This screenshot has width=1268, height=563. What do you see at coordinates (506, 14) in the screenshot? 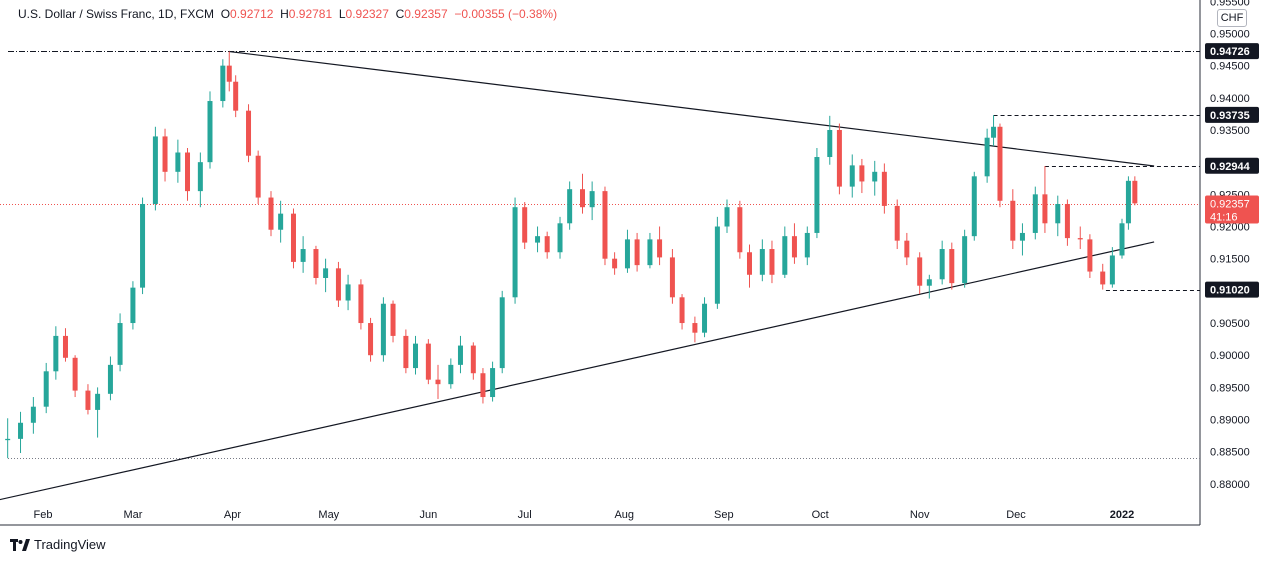
I see `legend-change: −0.00355 (−0.38%)` at bounding box center [506, 14].